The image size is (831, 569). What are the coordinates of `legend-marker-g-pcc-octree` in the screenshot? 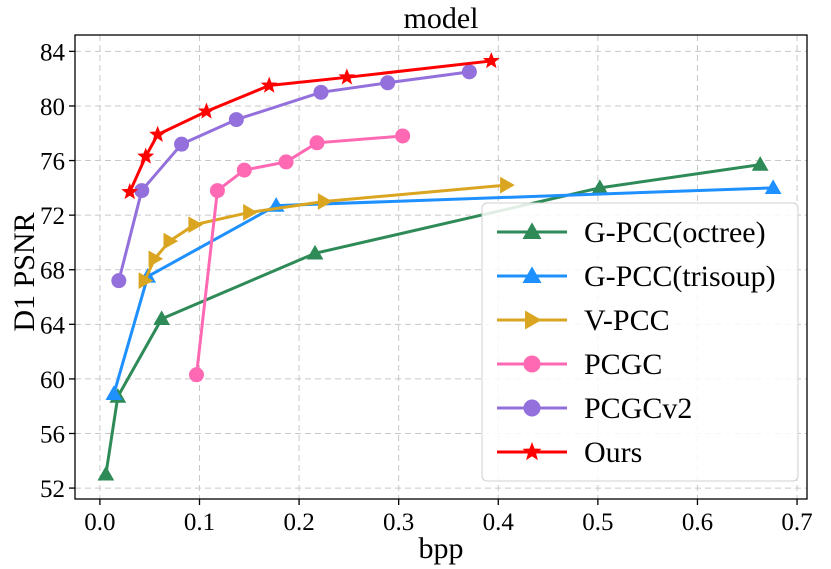 It's located at (532, 230).